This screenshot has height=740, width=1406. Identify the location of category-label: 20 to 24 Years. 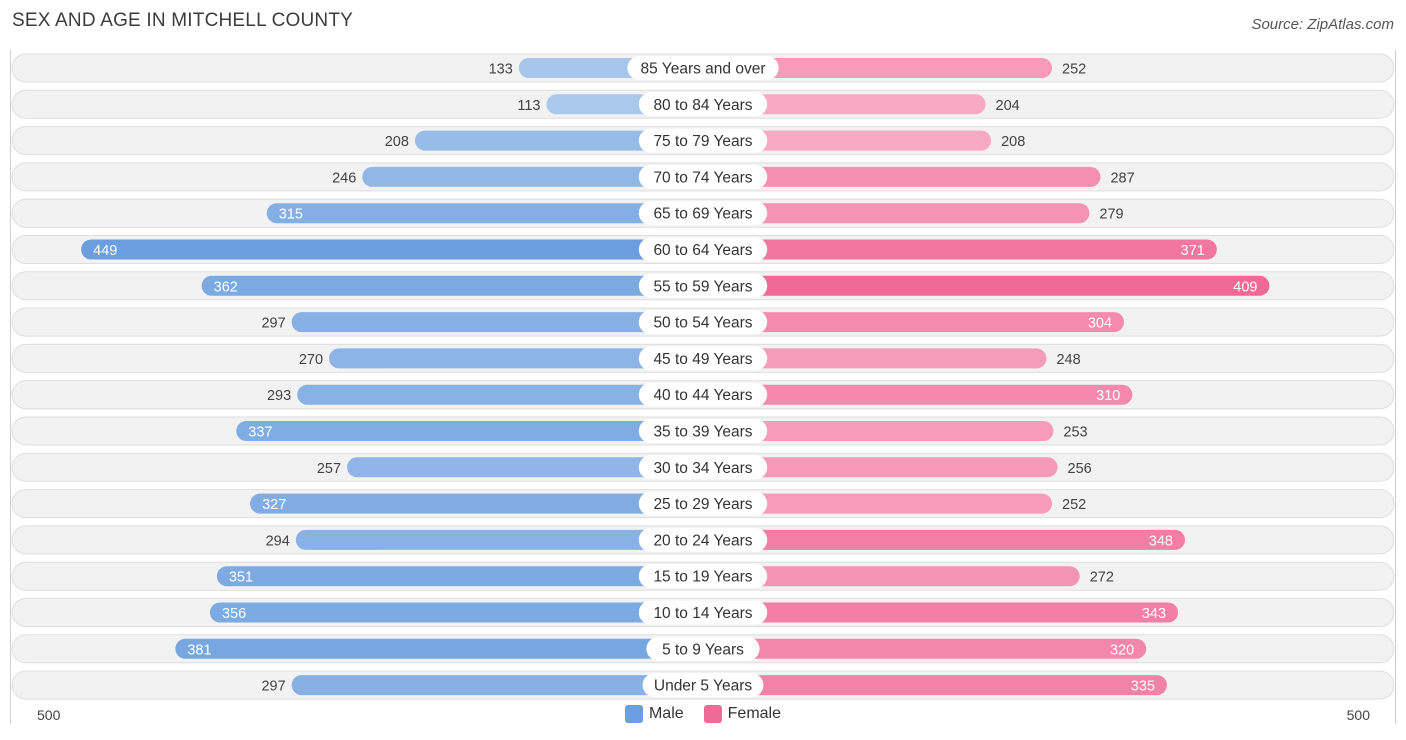
(702, 540).